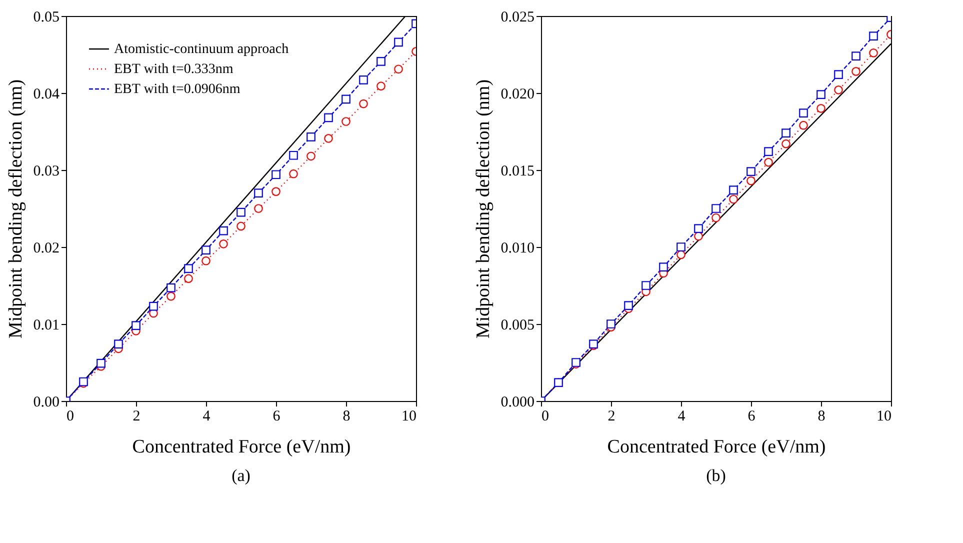 The image size is (963, 543). I want to click on text: (a), so click(241, 475).